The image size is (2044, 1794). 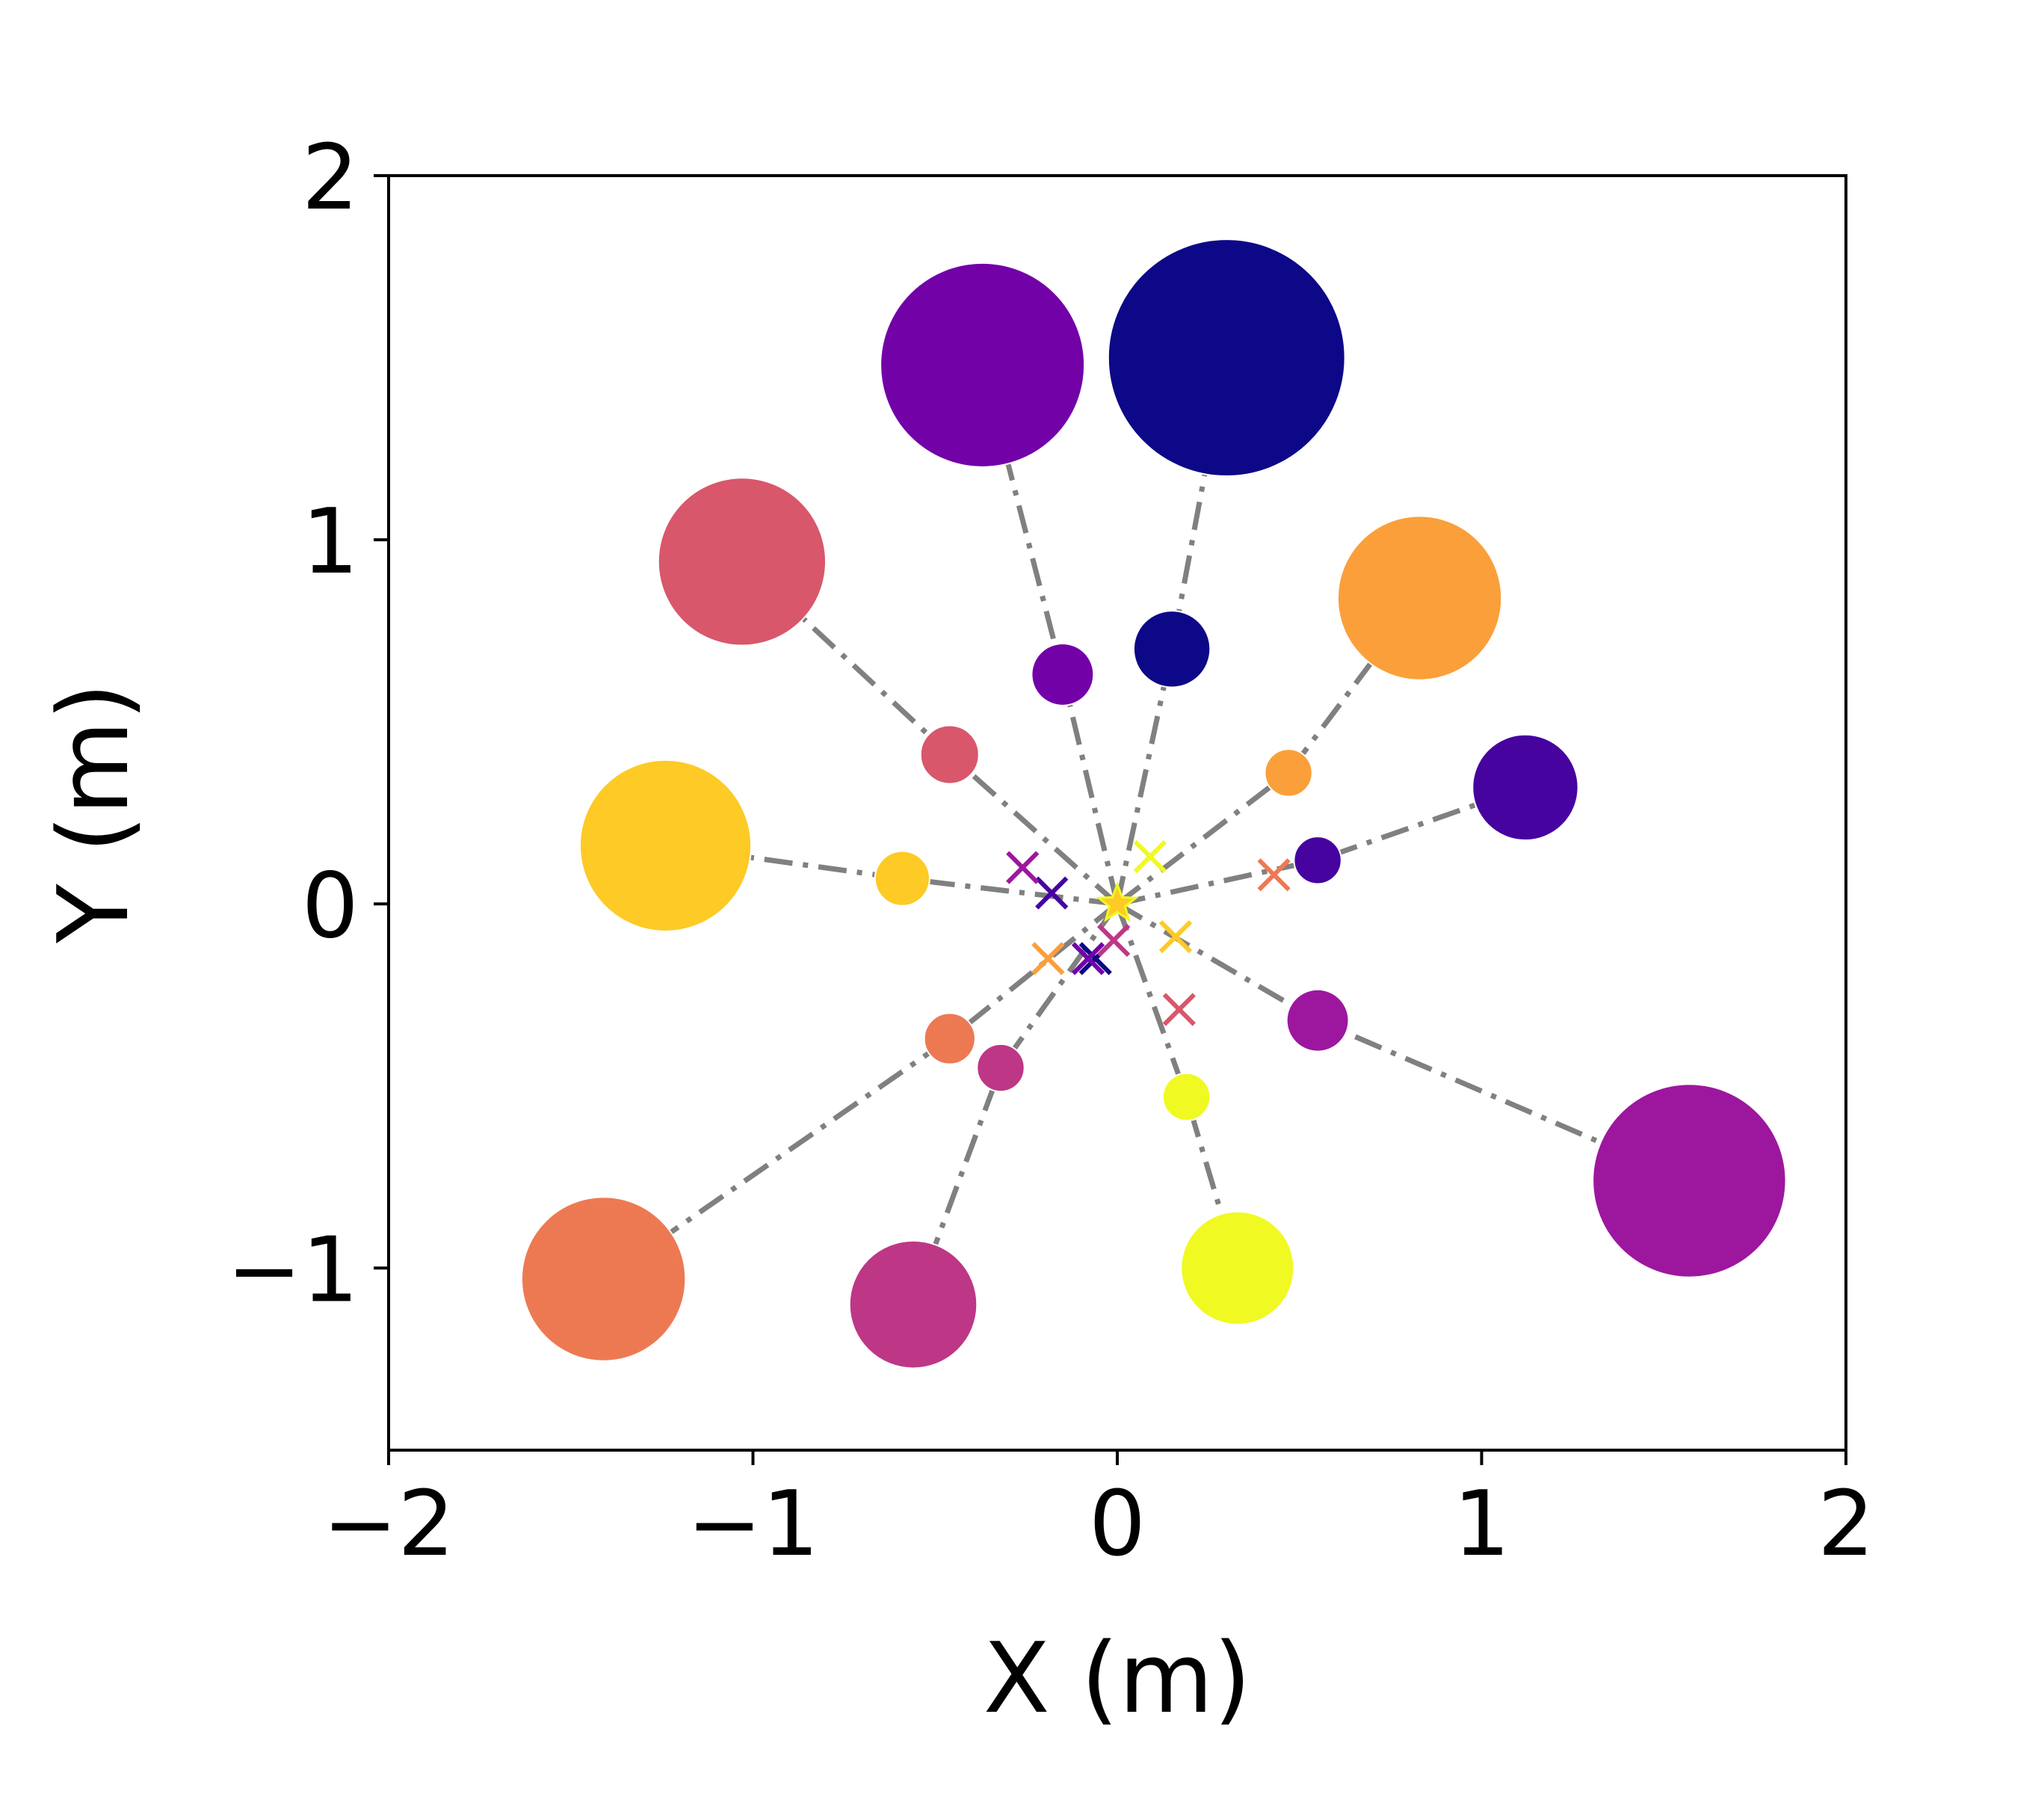 I want to click on y-tick-label: 1, so click(x=330, y=542).